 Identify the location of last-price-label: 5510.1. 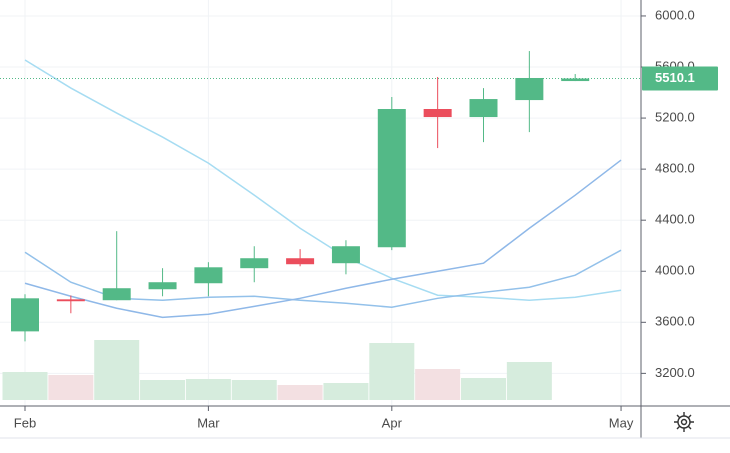
(675, 77).